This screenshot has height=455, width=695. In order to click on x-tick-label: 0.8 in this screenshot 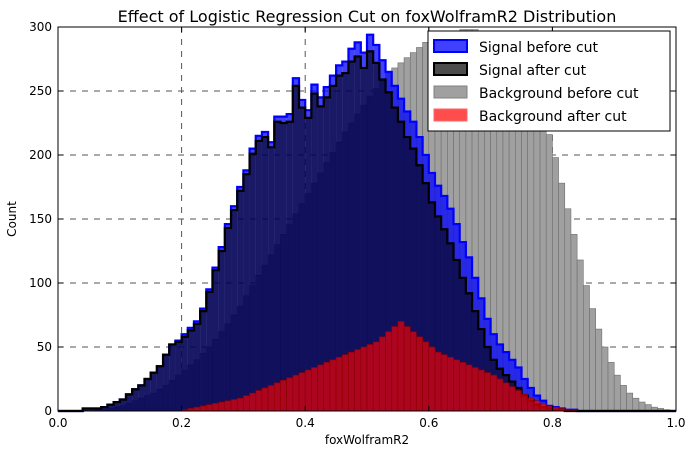, I will do `click(552, 423)`.